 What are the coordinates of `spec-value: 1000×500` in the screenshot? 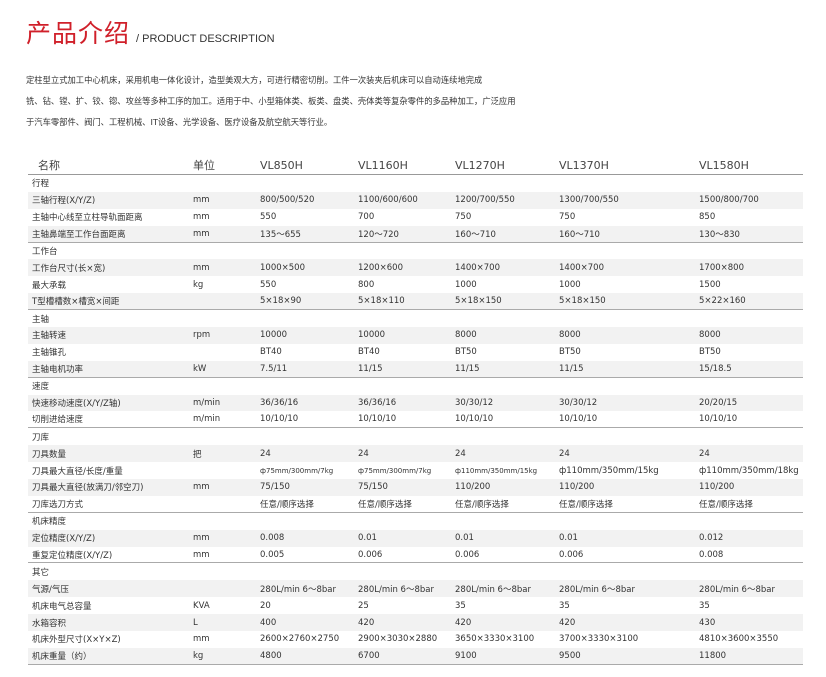 It's located at (282, 267).